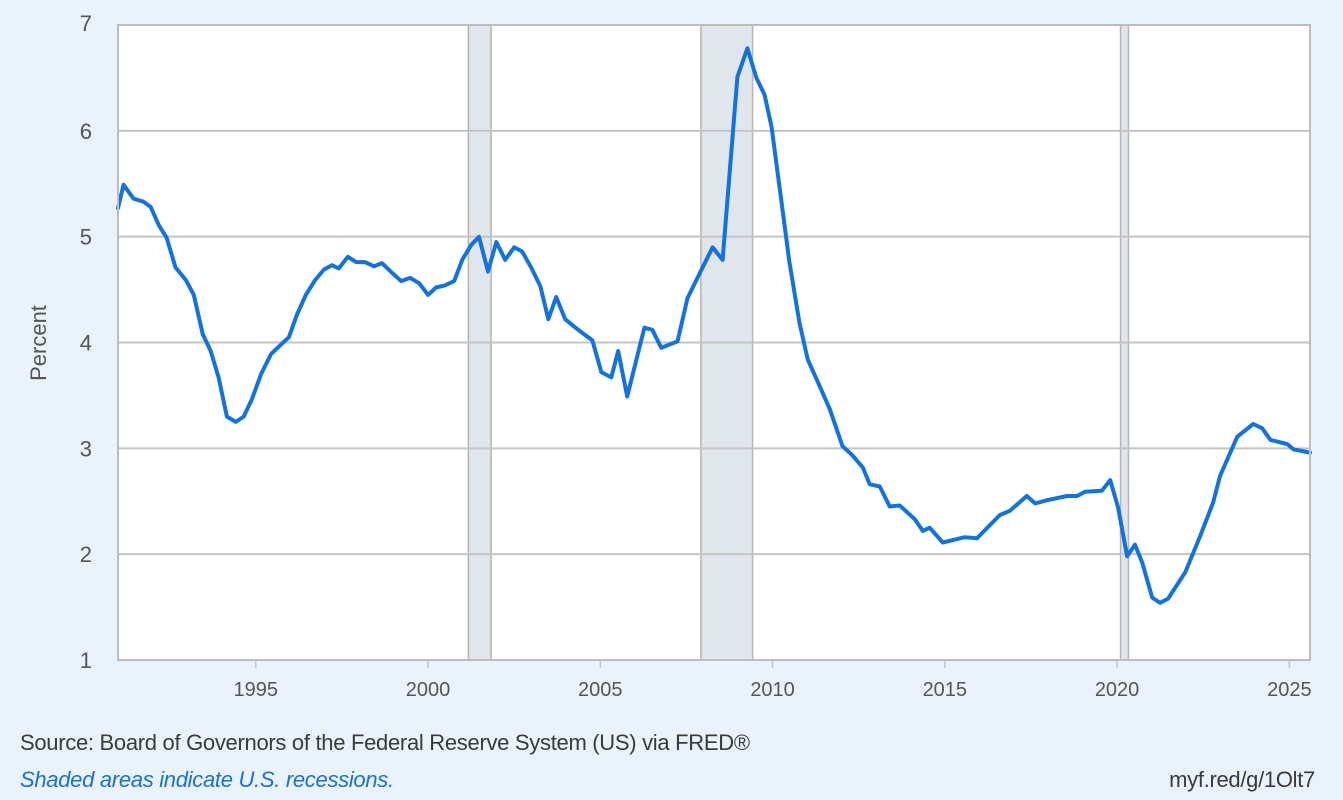 The width and height of the screenshot is (1343, 800). I want to click on x-tick-label: 2020, so click(1117, 690).